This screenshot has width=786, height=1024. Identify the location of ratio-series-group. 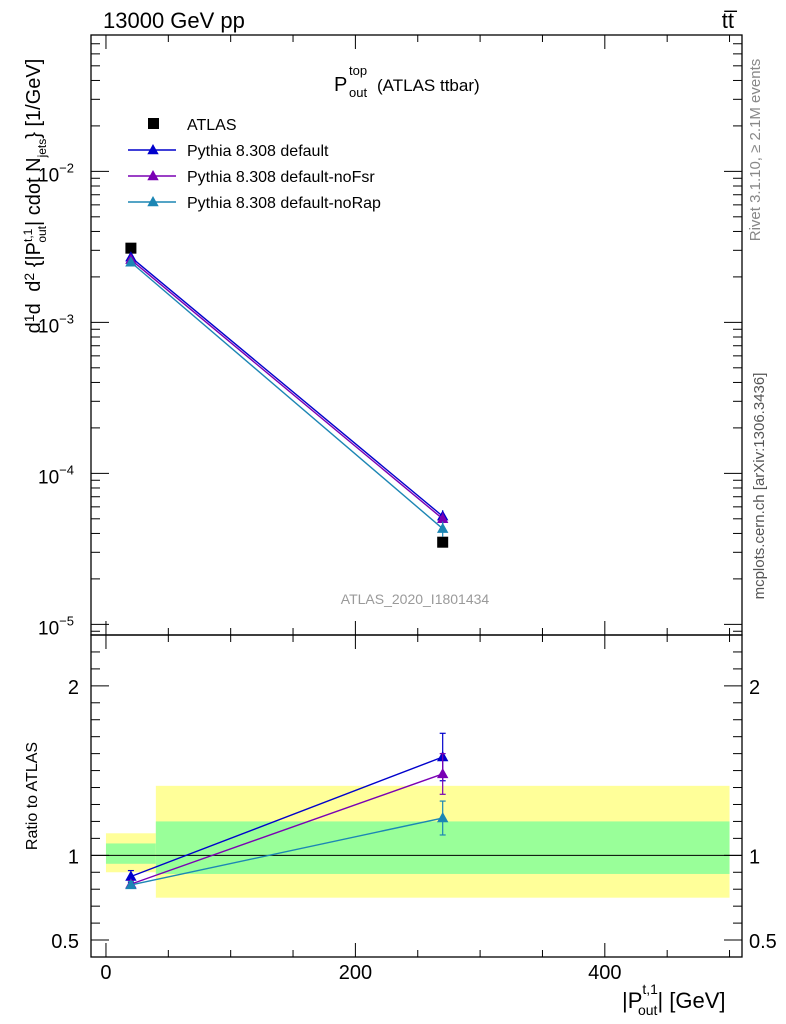
(287, 811).